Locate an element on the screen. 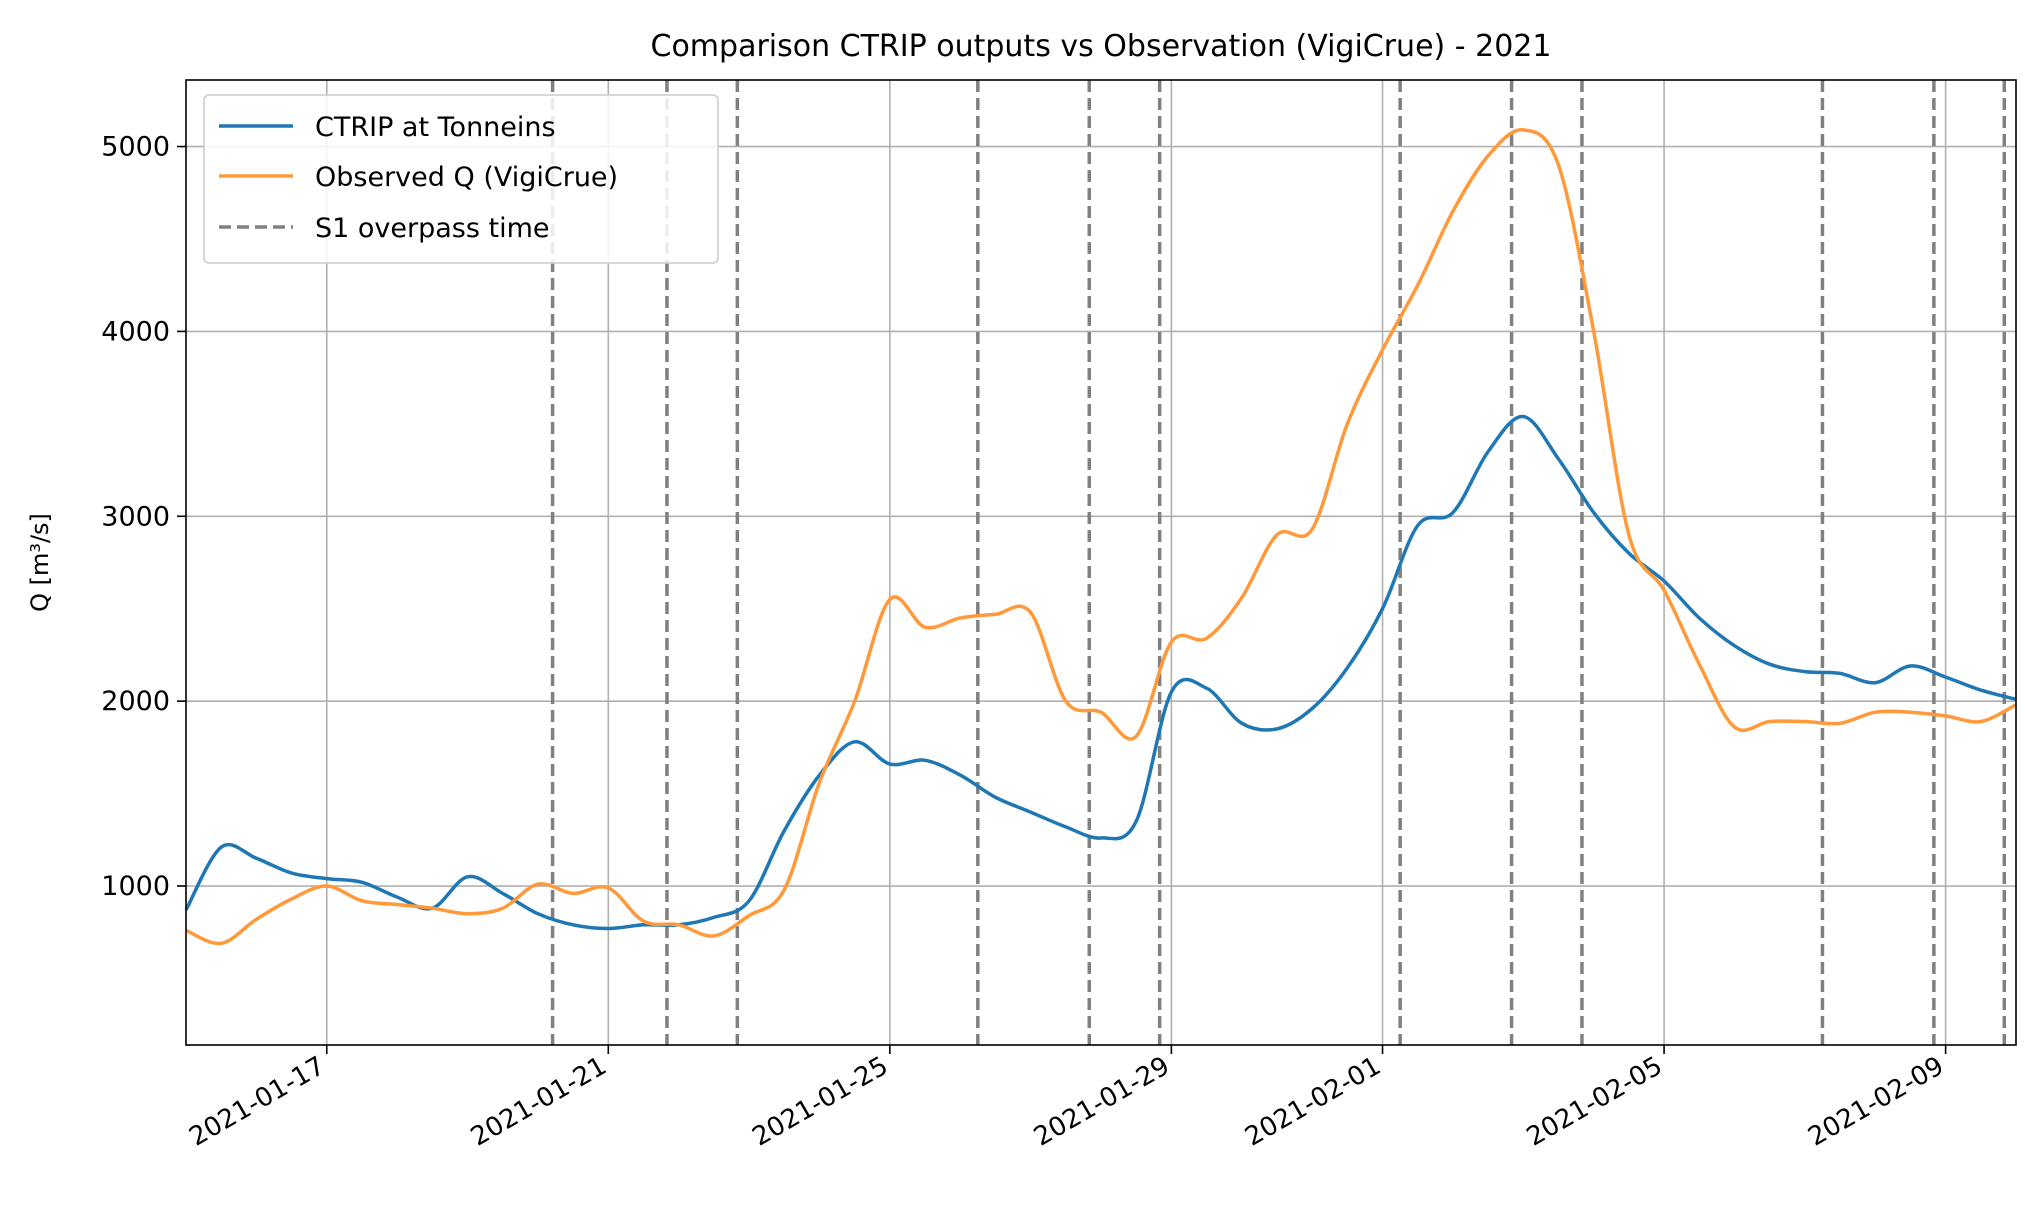  y-axis: 1000 2000 3000 4000 5000 is located at coordinates (143, 517).